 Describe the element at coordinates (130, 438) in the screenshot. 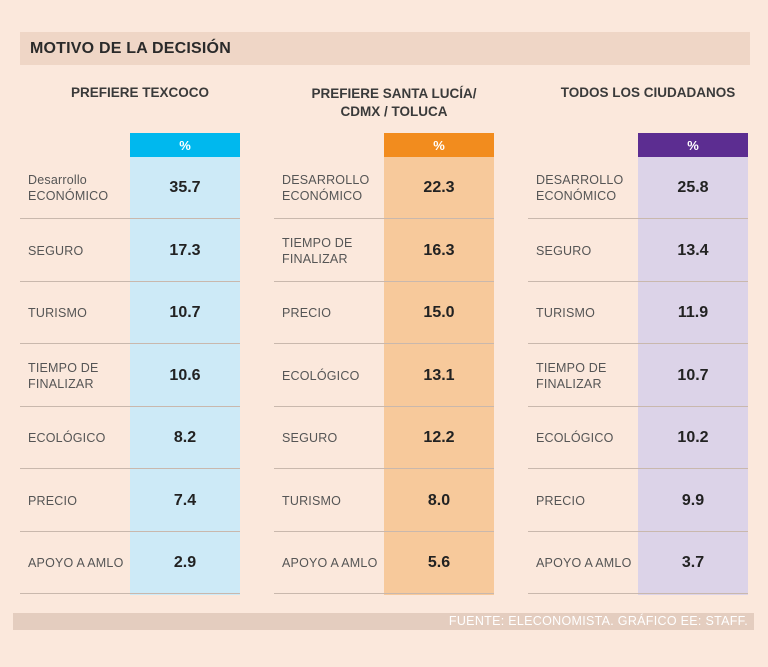

I see `table-row: ECOLÓGICO 8.2` at that location.